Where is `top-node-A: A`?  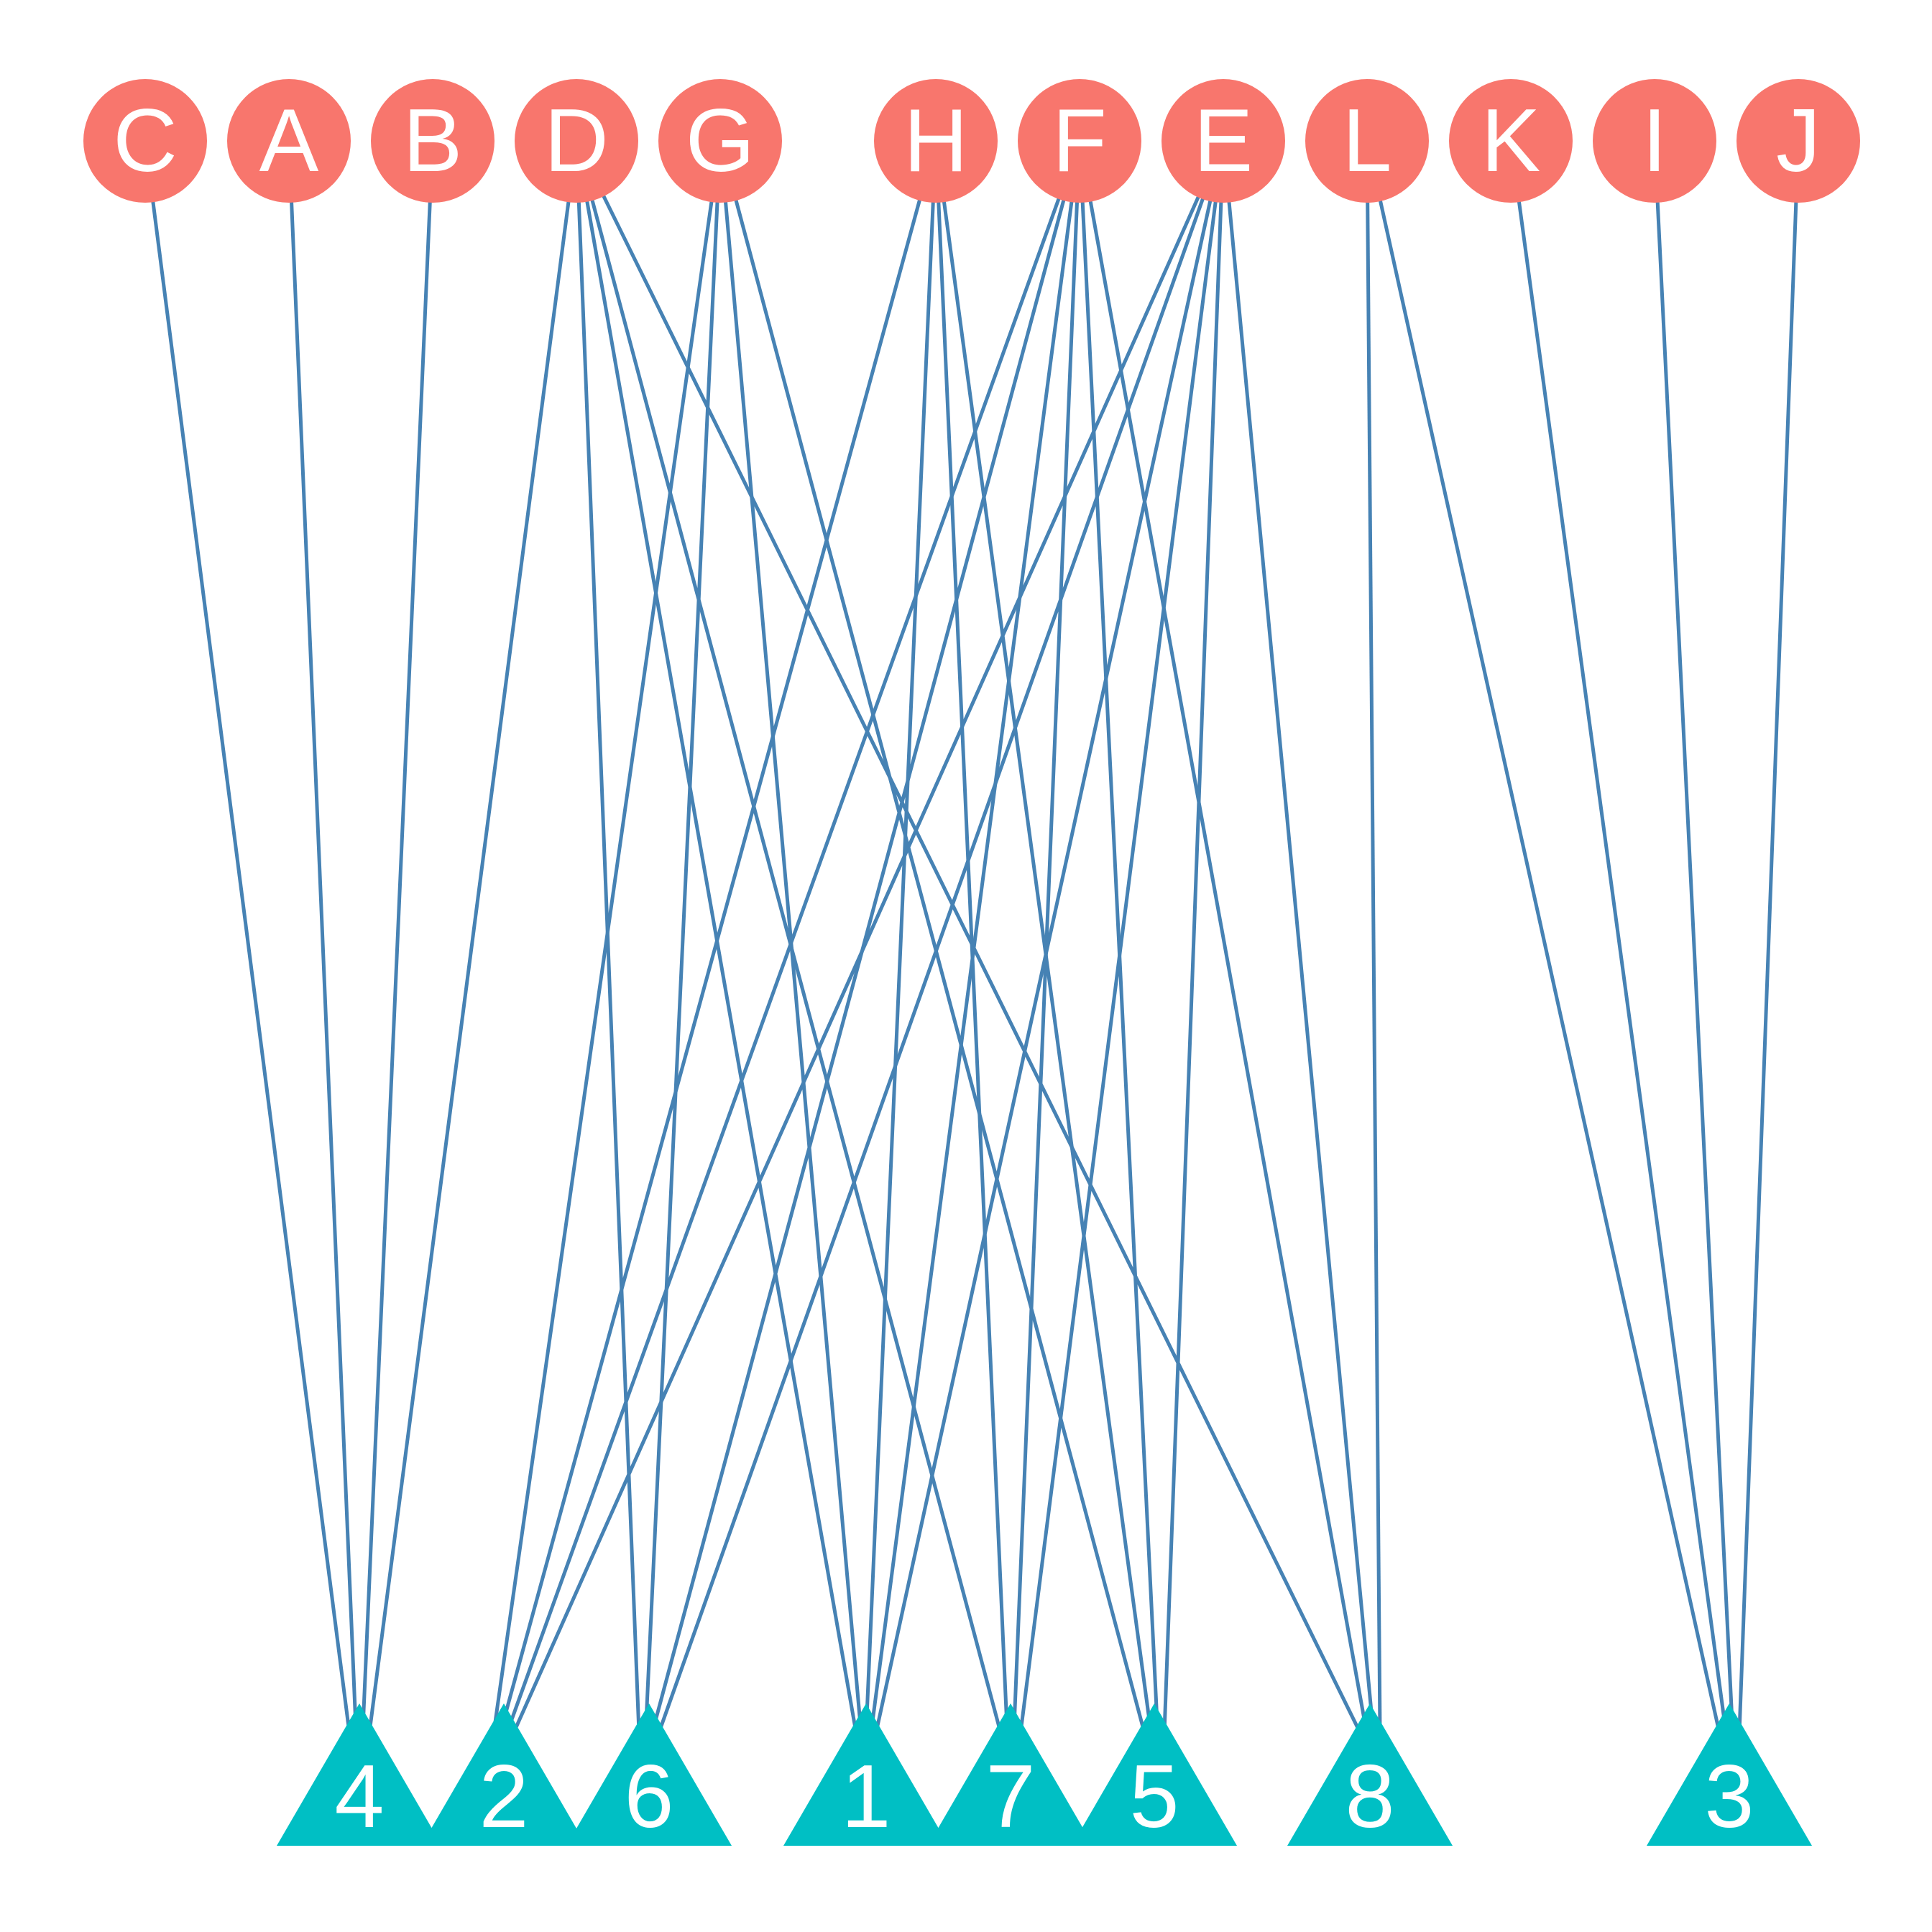 top-node-A: A is located at coordinates (289, 141).